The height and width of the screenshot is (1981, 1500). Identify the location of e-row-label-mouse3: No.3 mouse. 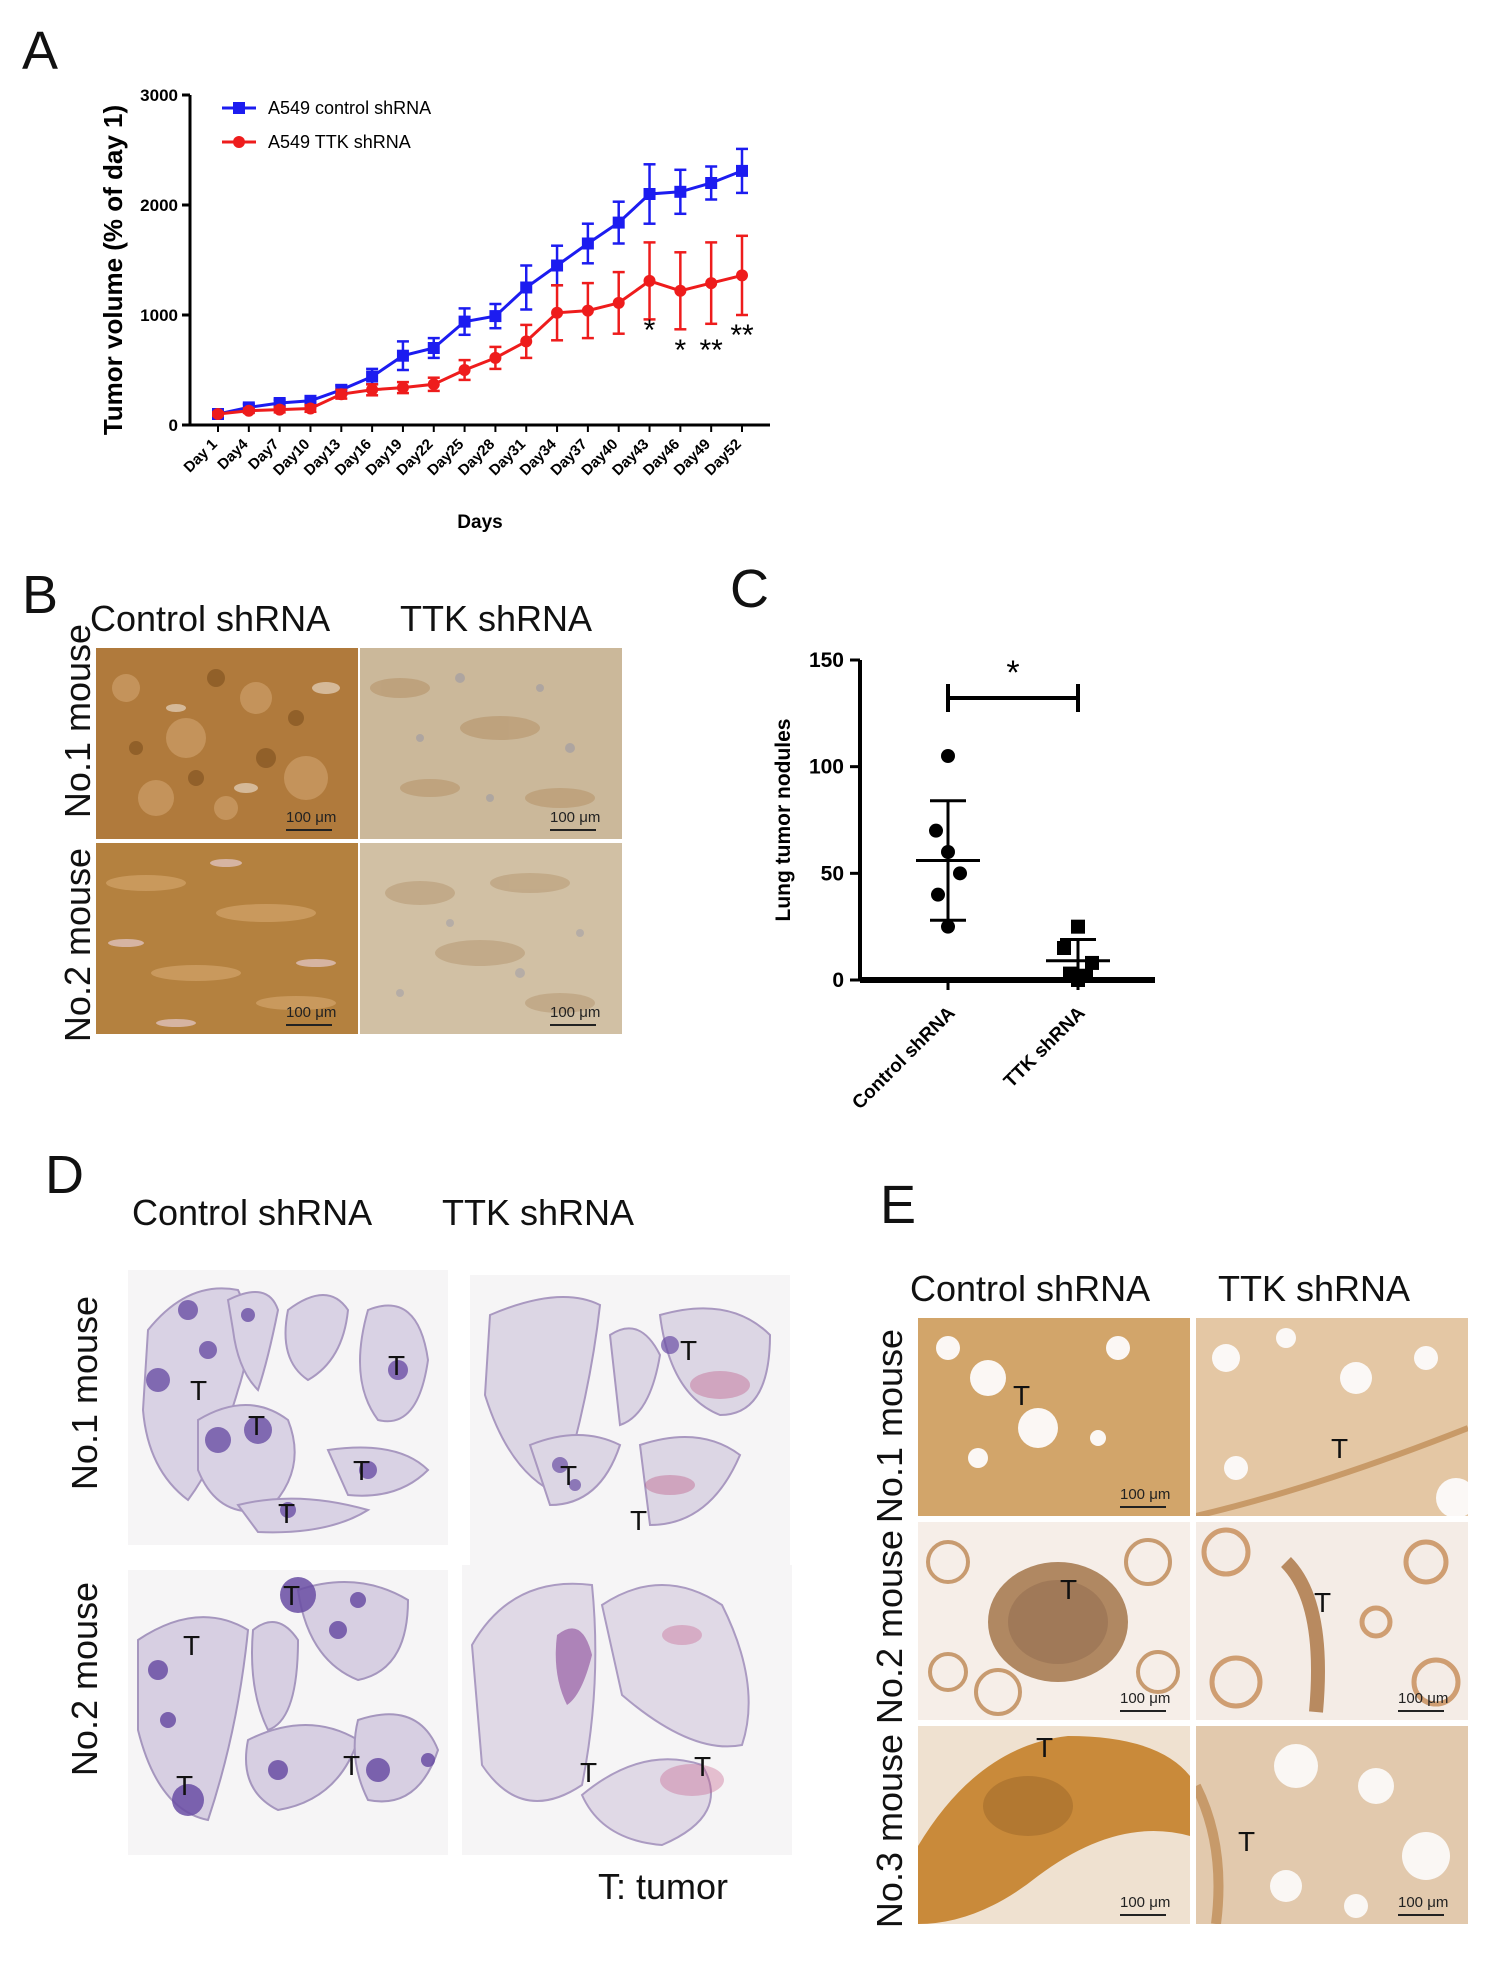
(889, 1831).